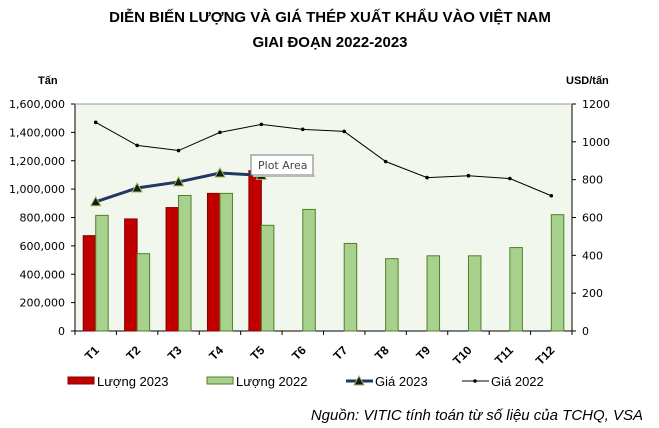 This screenshot has height=428, width=659. What do you see at coordinates (61, 331) in the screenshot?
I see `left-tick-label: 0` at bounding box center [61, 331].